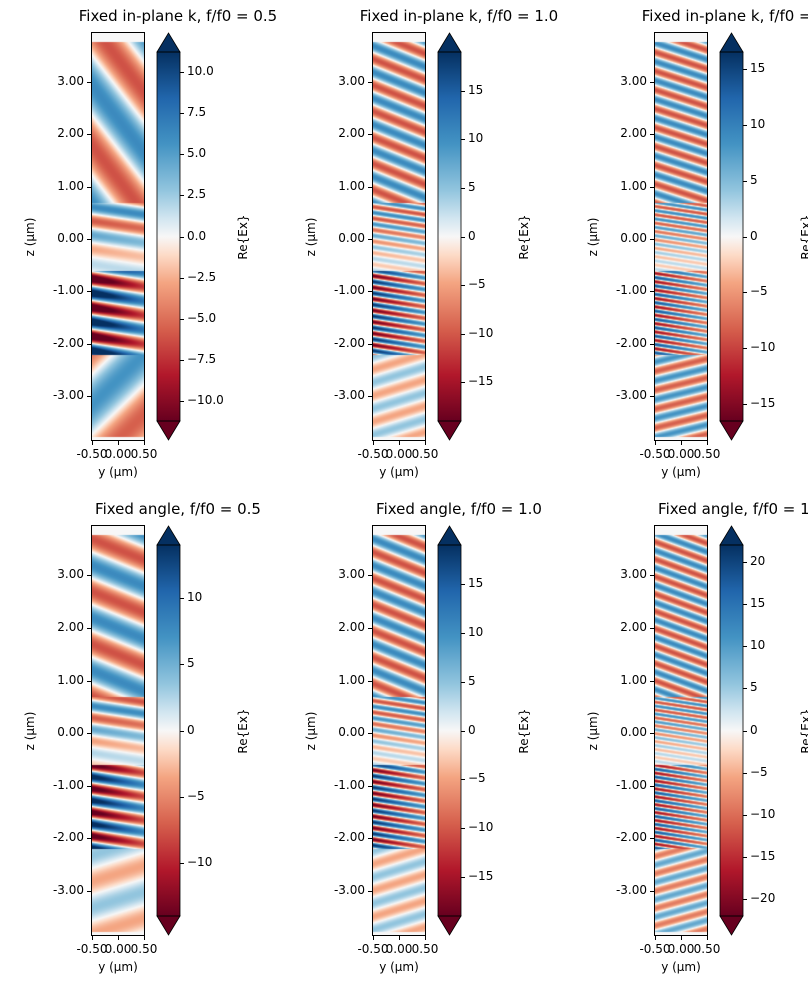 The height and width of the screenshot is (989, 808). Describe the element at coordinates (197, 235) in the screenshot. I see `colorbar-tick-label: 0.0` at that location.